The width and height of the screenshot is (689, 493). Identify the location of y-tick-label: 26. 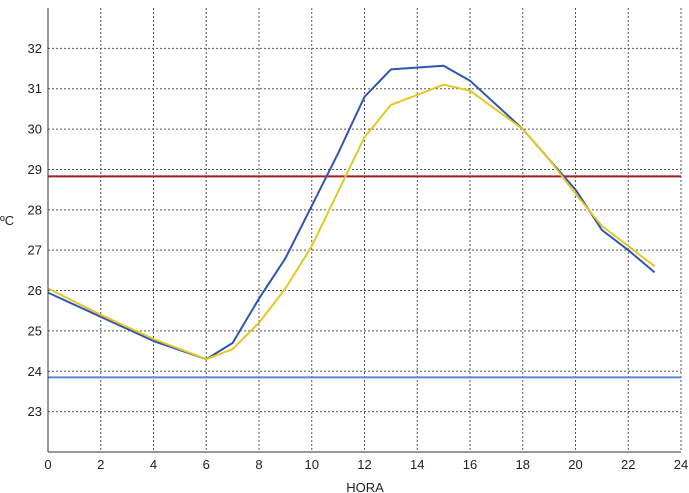
(35, 290).